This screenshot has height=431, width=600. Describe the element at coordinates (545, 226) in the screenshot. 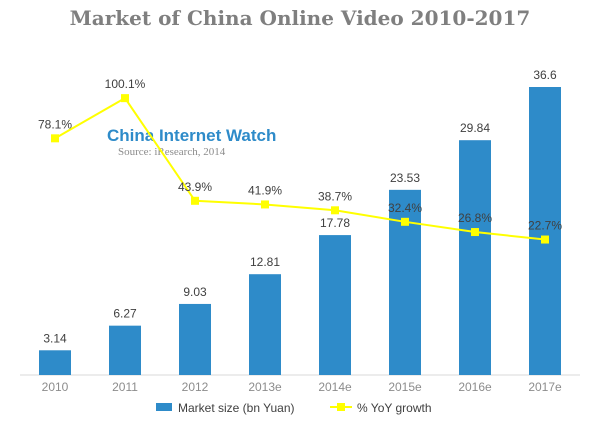

I see `growth-value-label-2017e: 22.7%` at that location.